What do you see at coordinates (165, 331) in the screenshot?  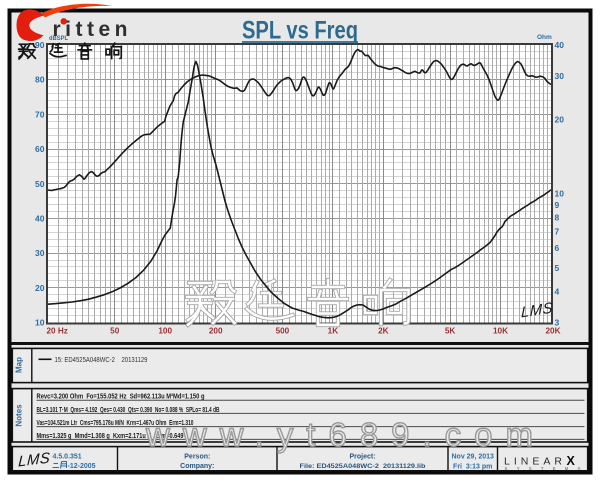 I see `svg-text: 100` at bounding box center [165, 331].